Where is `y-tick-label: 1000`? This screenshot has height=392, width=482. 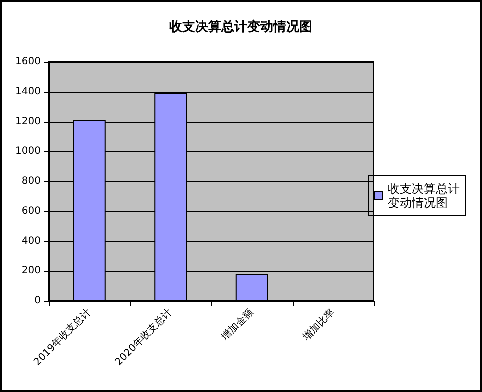
y-tick-label: 1000 is located at coordinates (28, 152).